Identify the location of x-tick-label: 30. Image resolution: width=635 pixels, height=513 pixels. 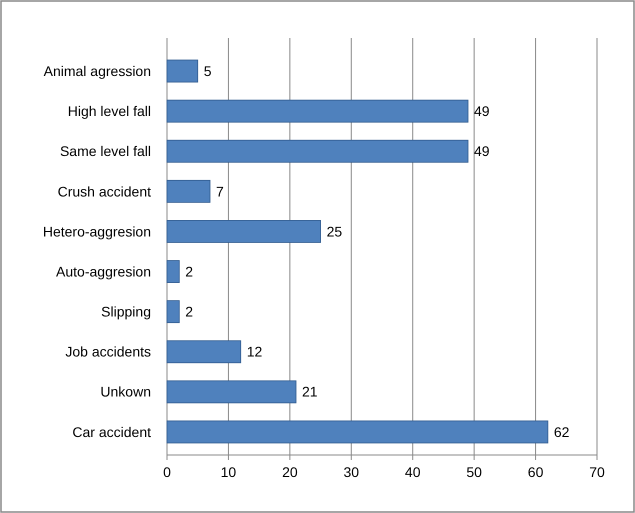
(351, 472).